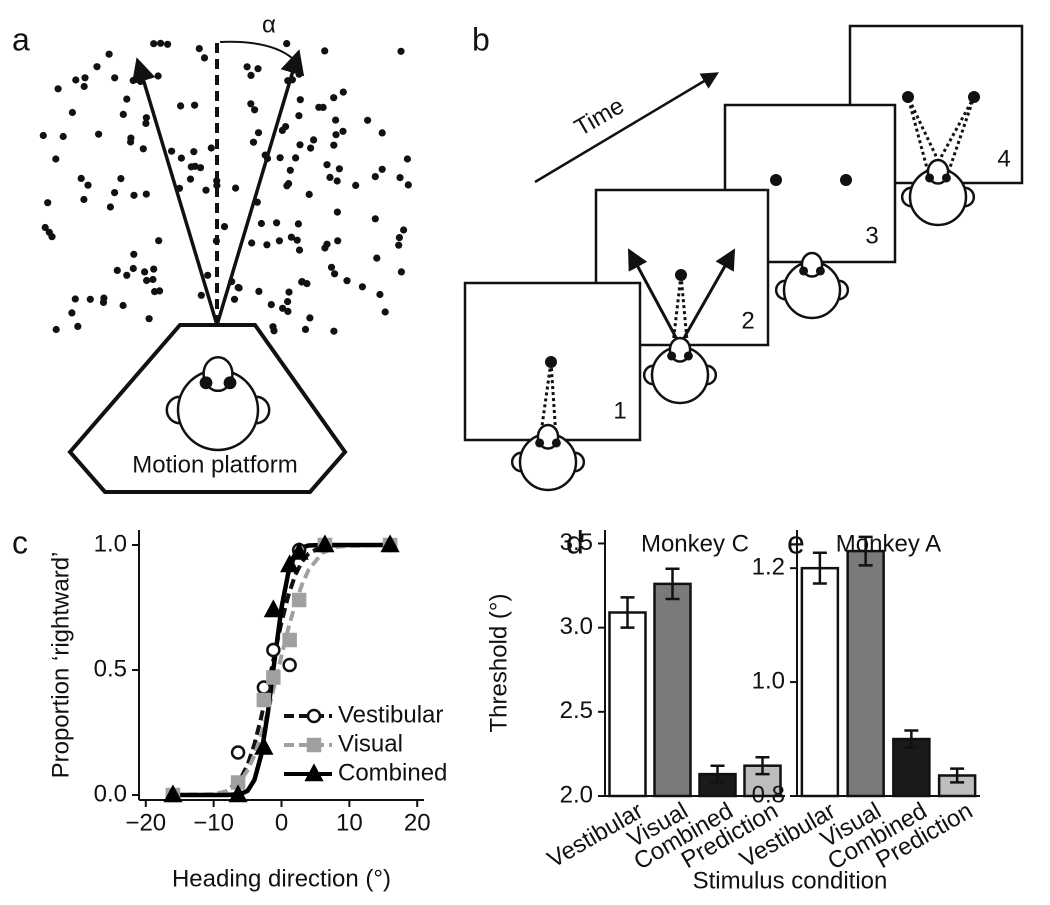  Describe the element at coordinates (768, 567) in the screenshot. I see `y-tick-label: 1.2` at that location.